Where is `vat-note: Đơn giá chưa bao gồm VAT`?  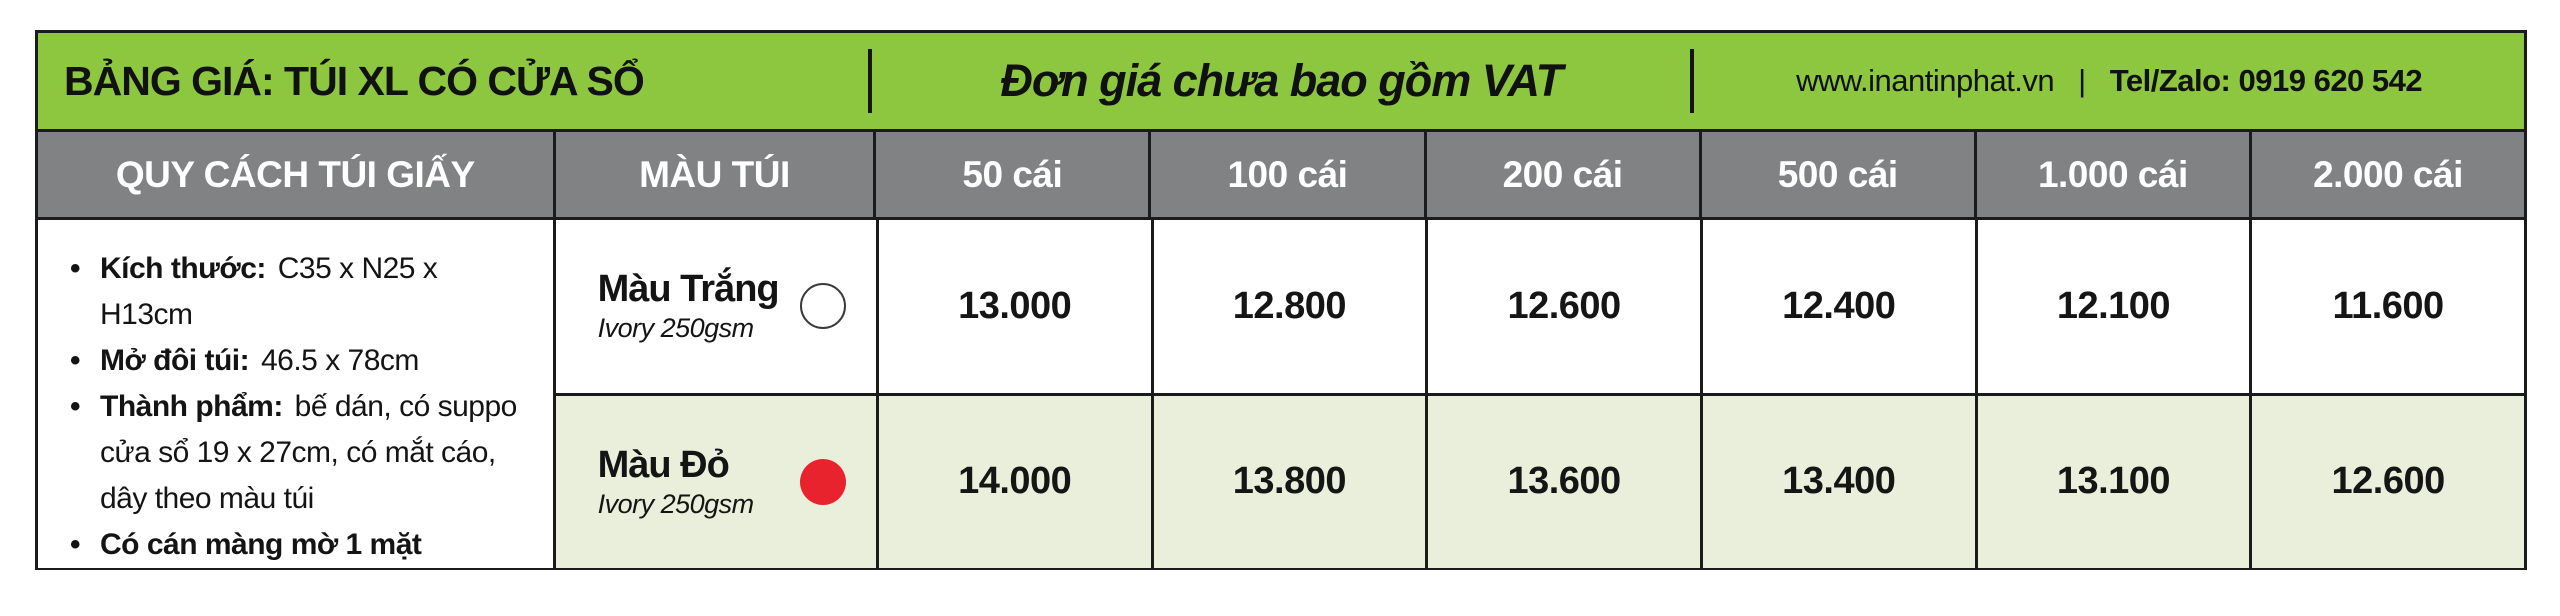
vat-note: Đơn giá chưa bao gồm VAT is located at coordinates (1281, 80).